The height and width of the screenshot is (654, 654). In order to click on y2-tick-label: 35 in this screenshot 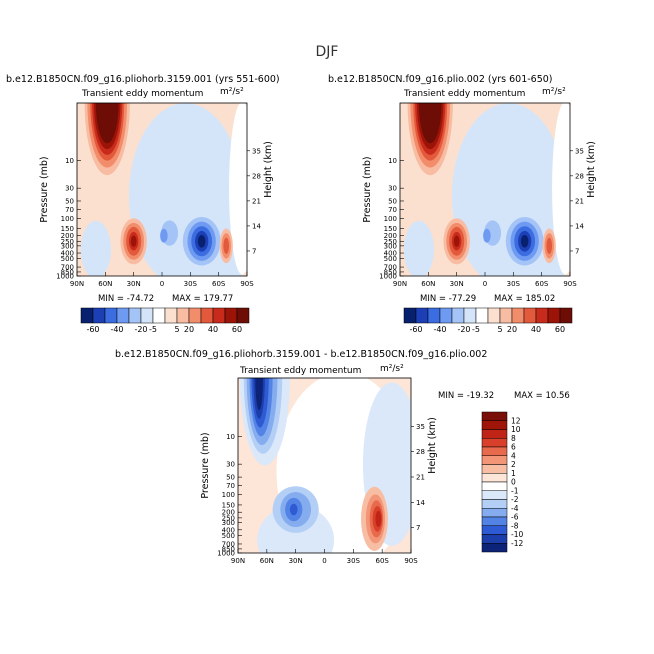, I will do `click(420, 427)`.